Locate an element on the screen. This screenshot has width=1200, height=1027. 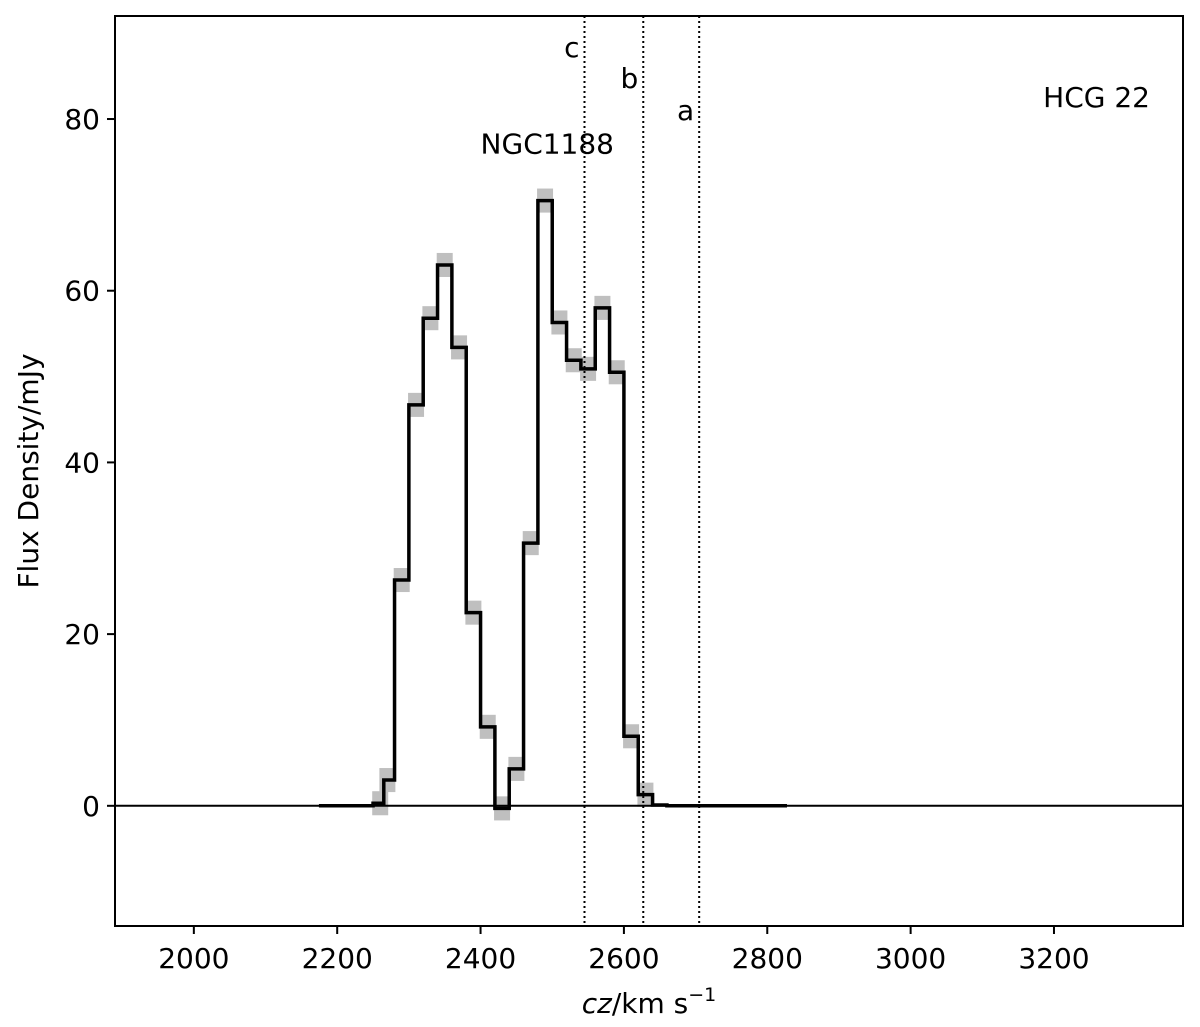
error-bands is located at coordinates (513, 504).